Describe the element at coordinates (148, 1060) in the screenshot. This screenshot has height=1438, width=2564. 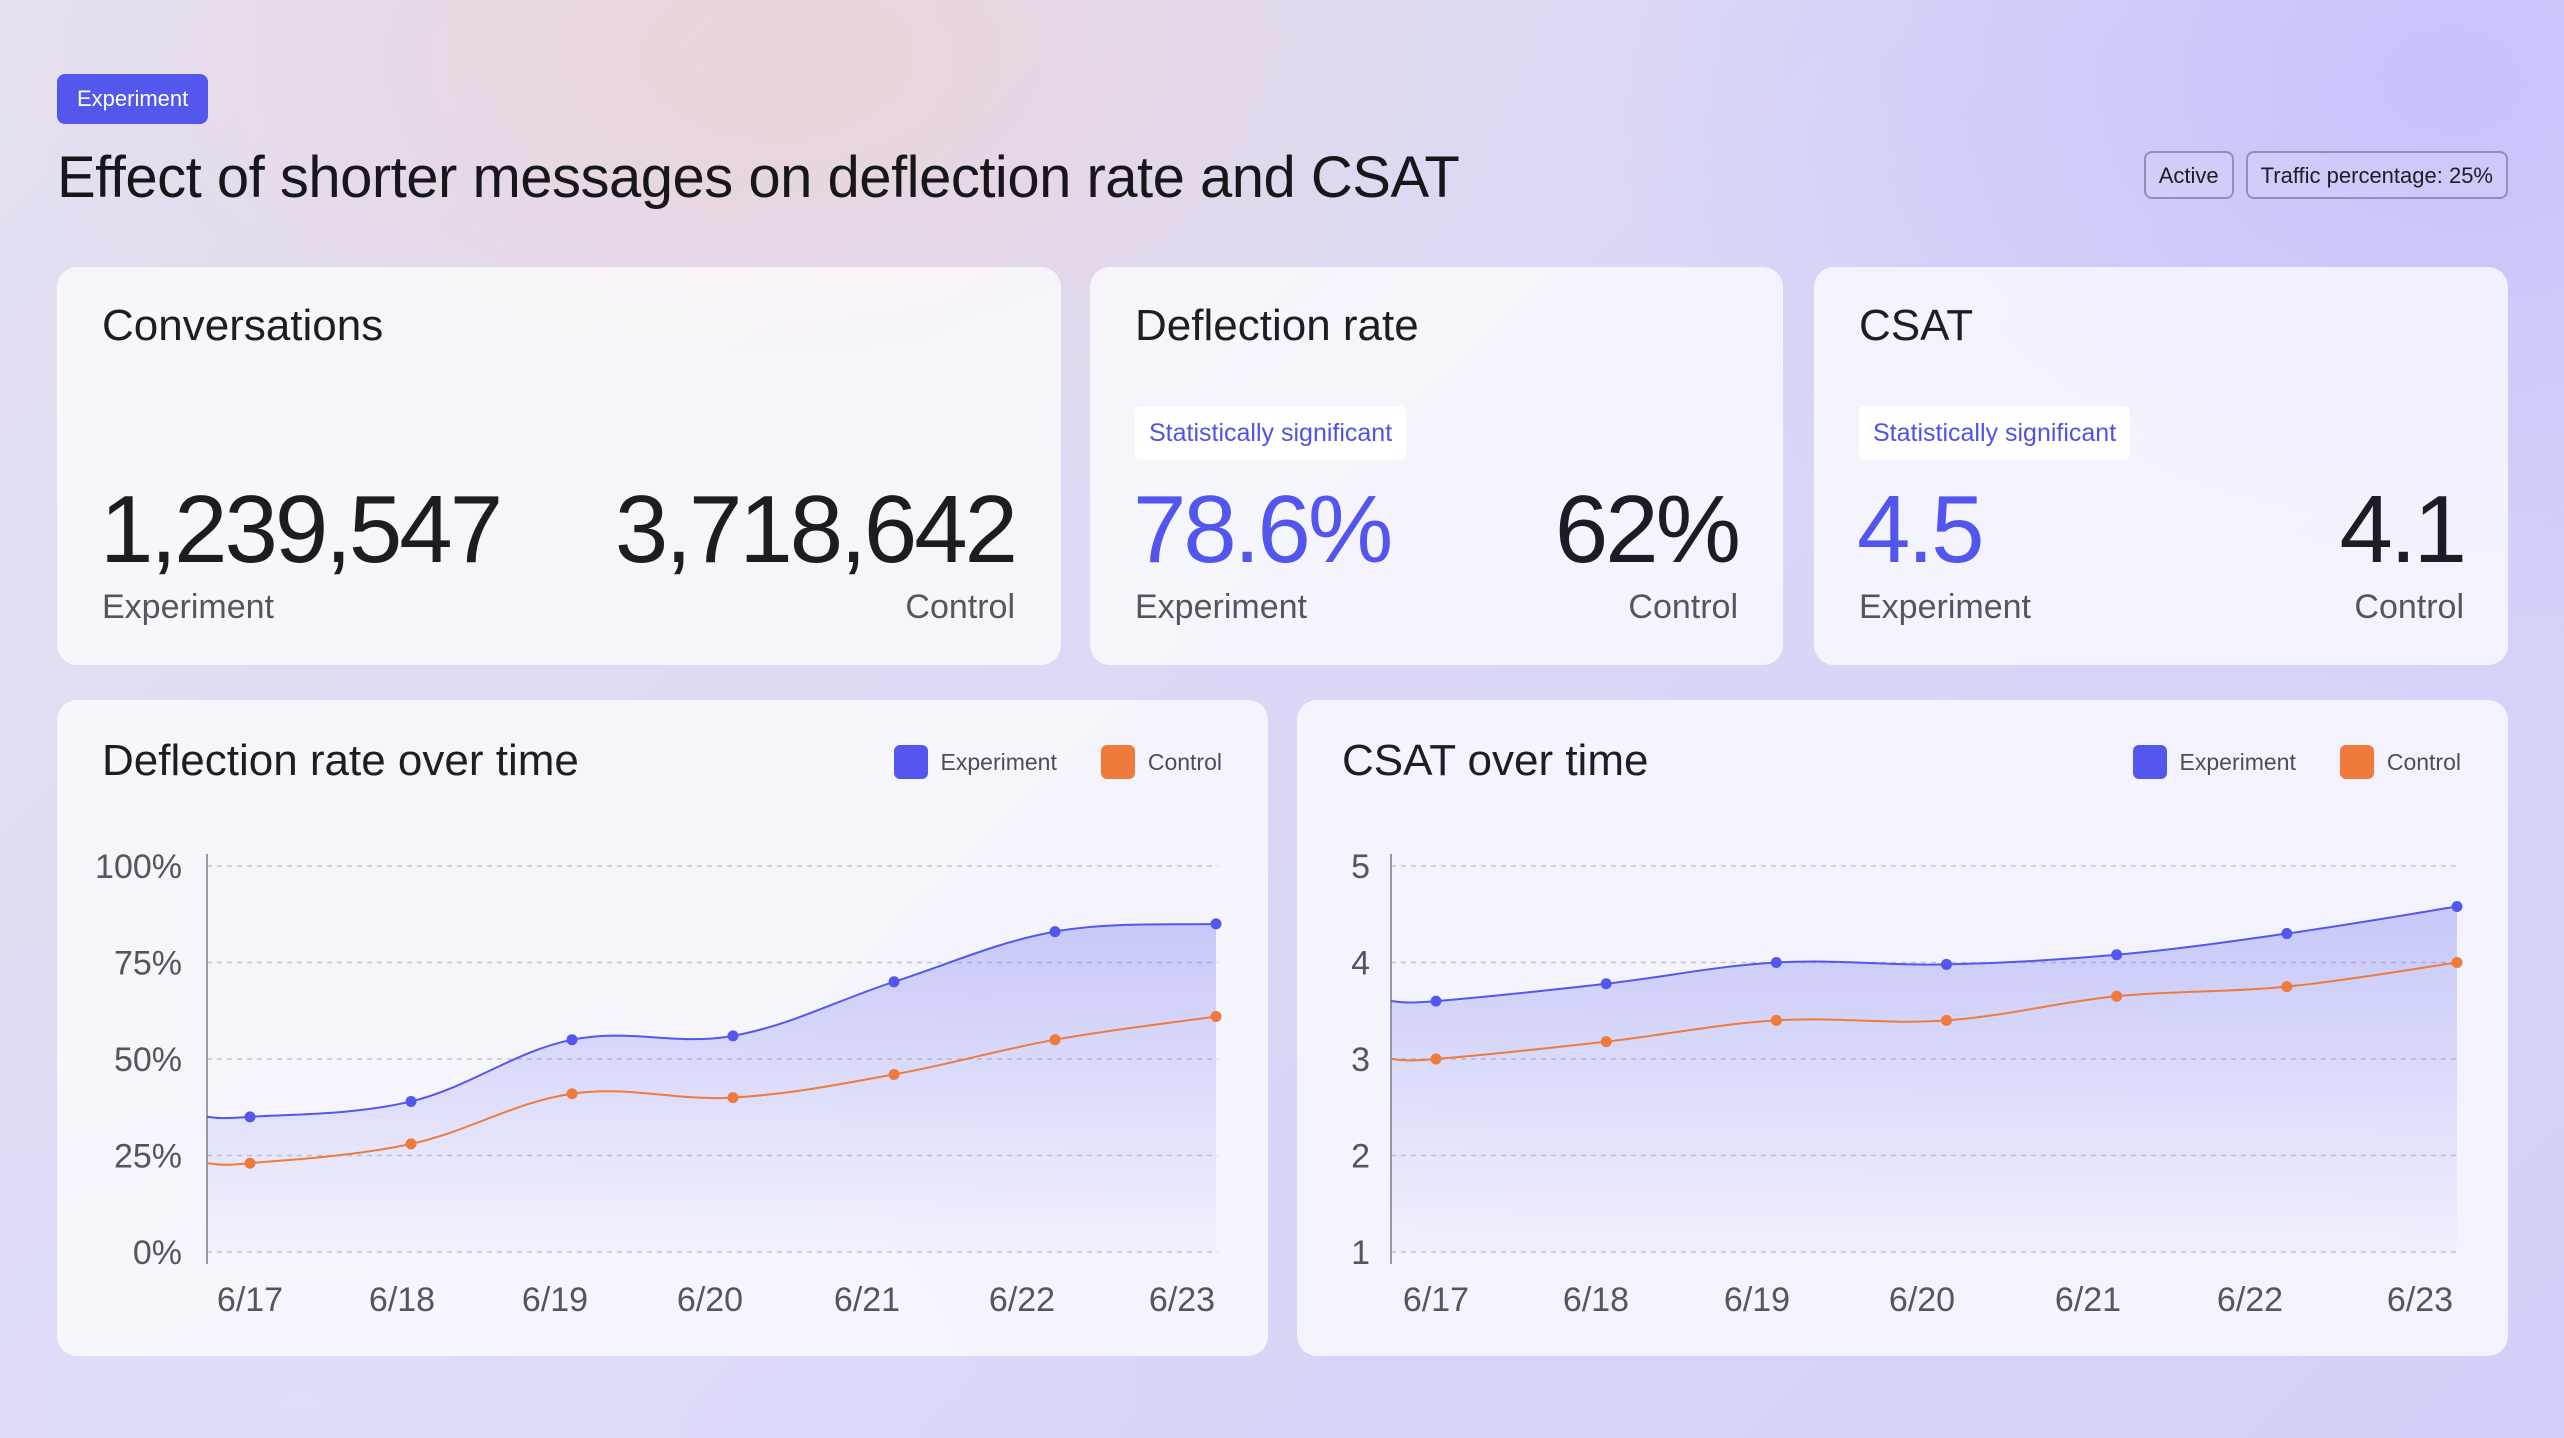
I see `y-tick-label: 50%` at that location.